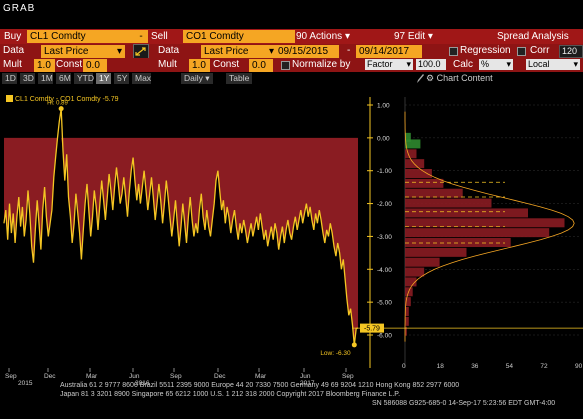 The width and height of the screenshot is (583, 419). I want to click on calc-select: % ▾, so click(496, 64).